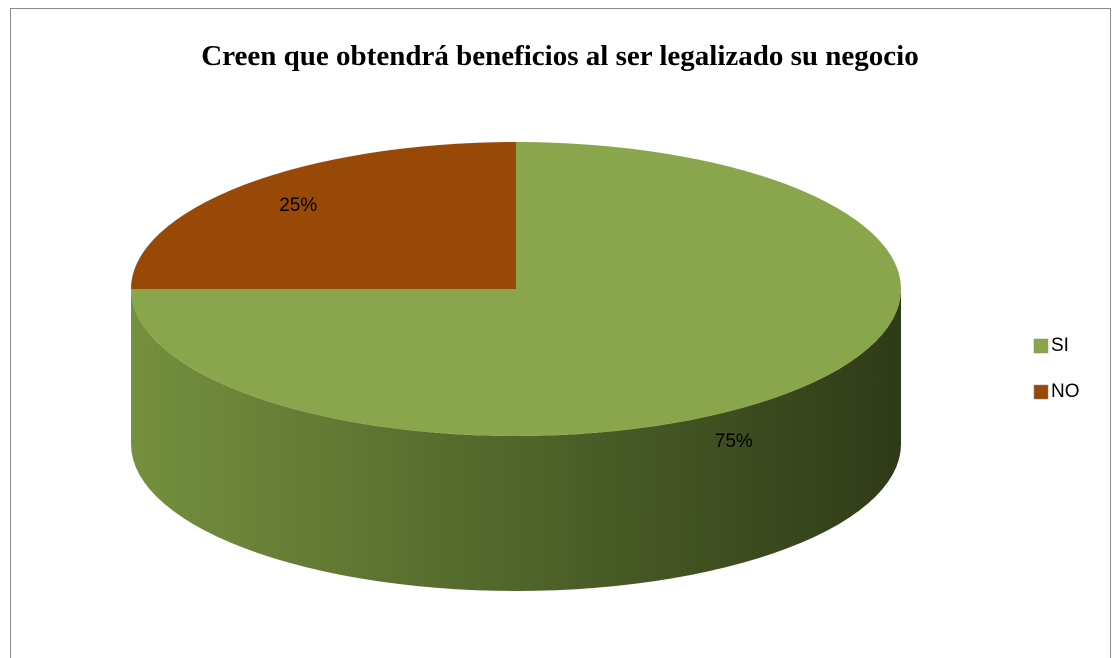  I want to click on data-label: 75%, so click(734, 441).